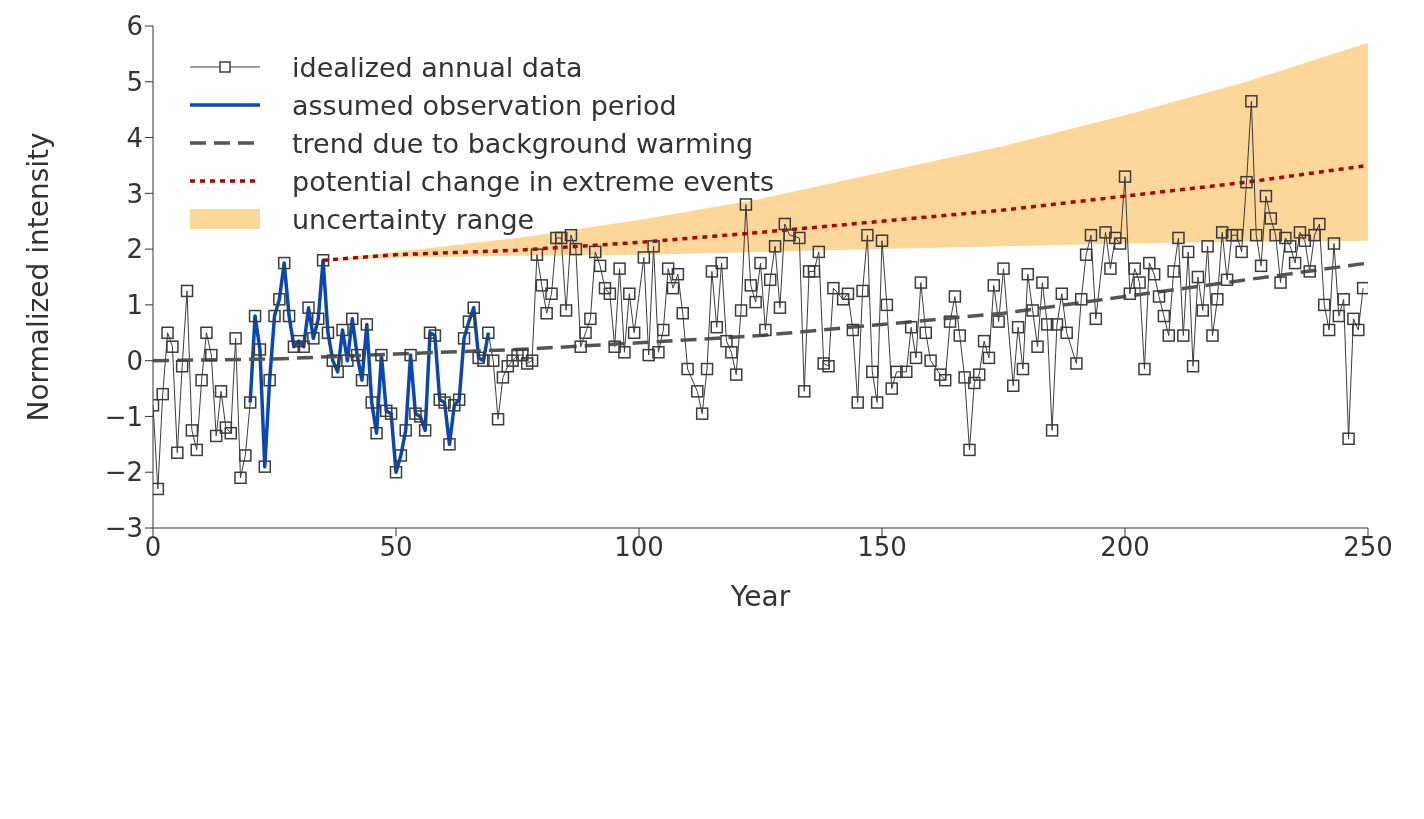 The width and height of the screenshot is (1424, 819). What do you see at coordinates (484, 105) in the screenshot?
I see `legend-label: assumed observation period` at bounding box center [484, 105].